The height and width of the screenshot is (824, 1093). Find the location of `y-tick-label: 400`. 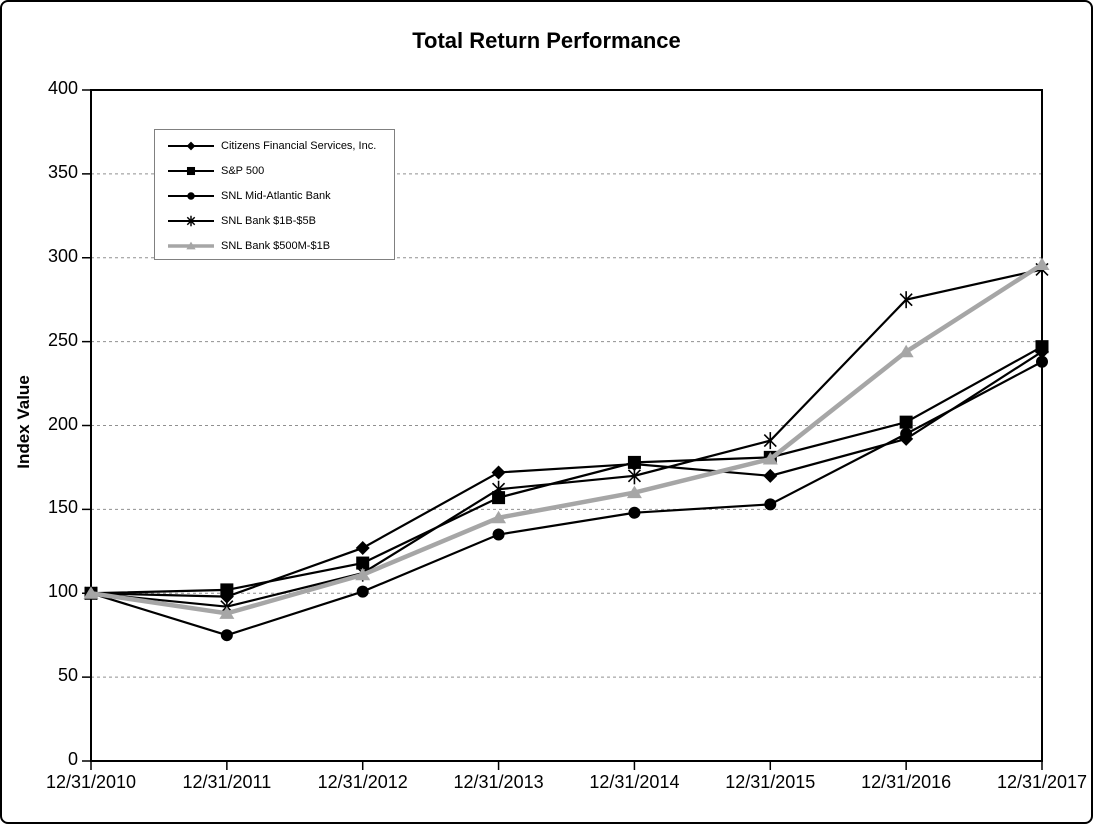

y-tick-label: 400 is located at coordinates (62, 88).